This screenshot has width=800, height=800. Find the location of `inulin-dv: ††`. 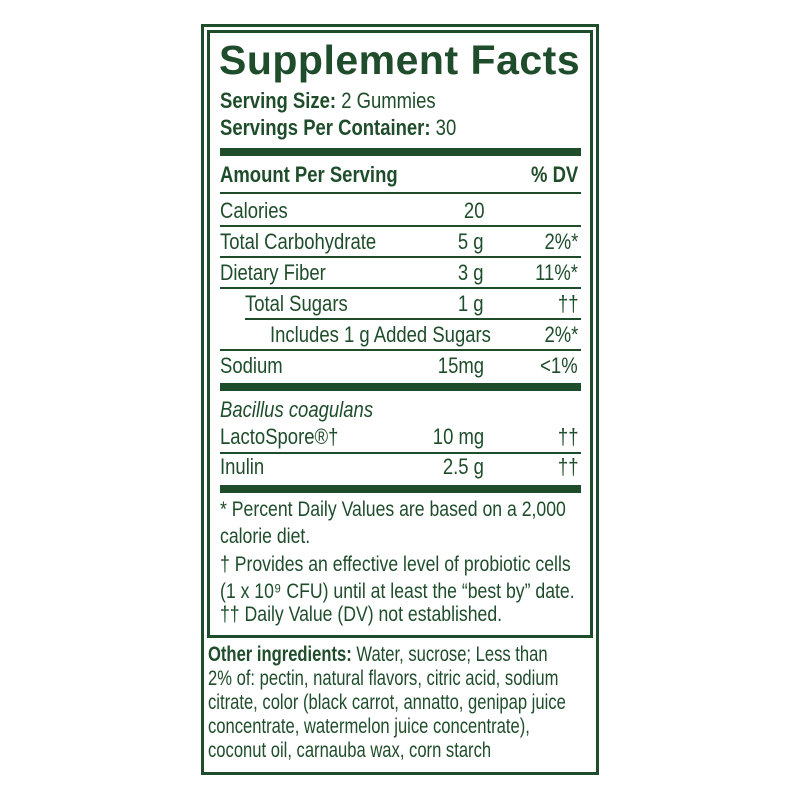

inulin-dv: †† is located at coordinates (567, 466).